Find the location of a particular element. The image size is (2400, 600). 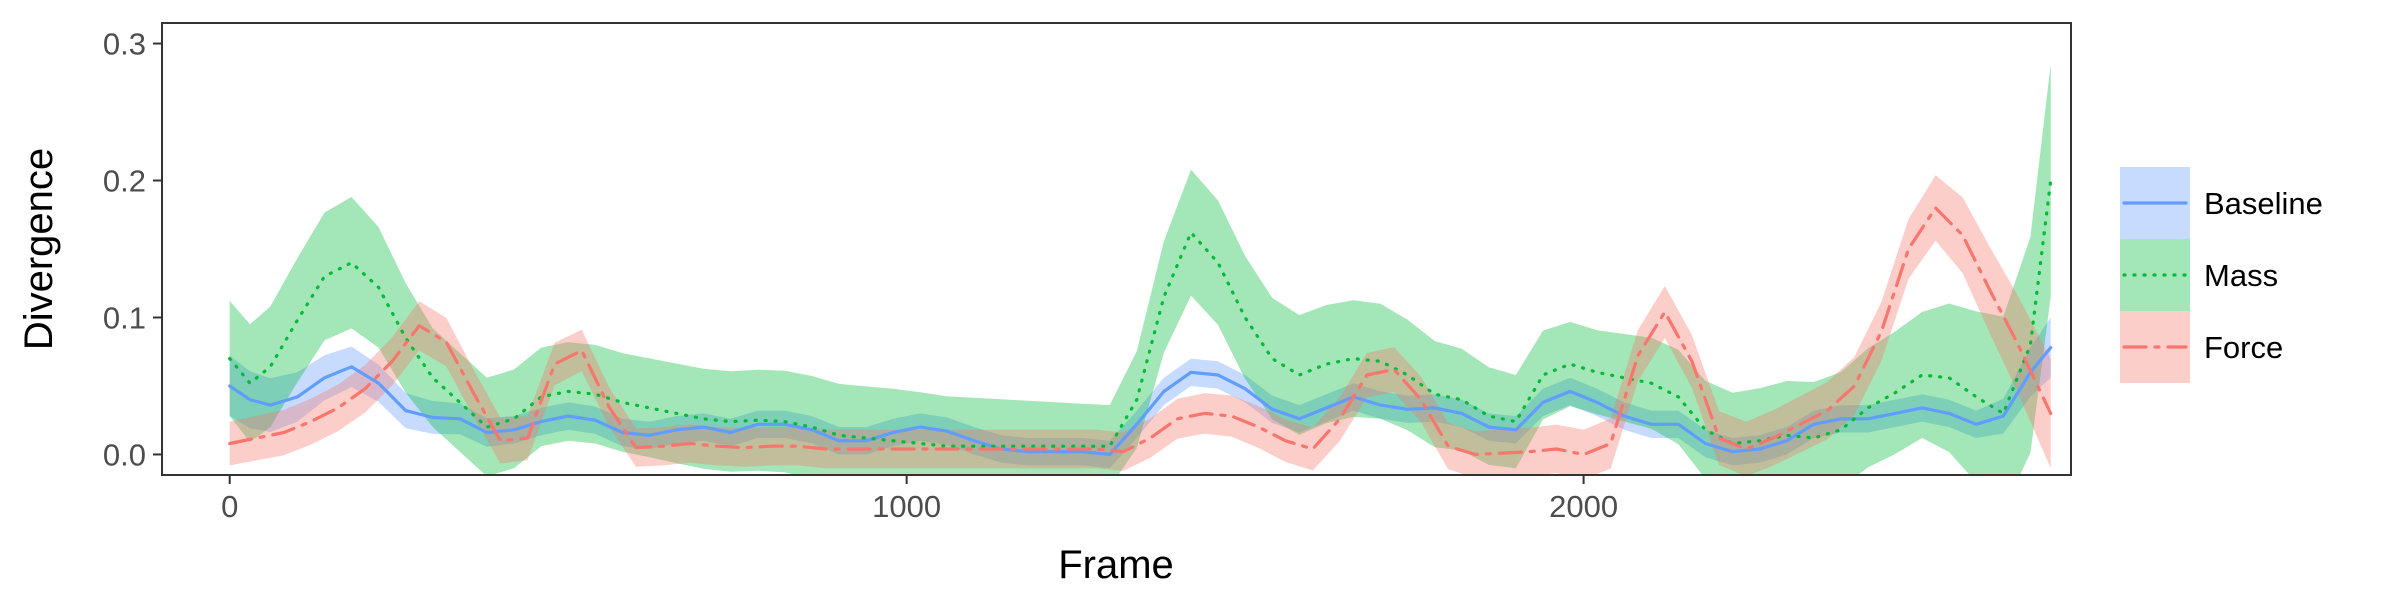

legend: Baseline Mass Force is located at coordinates (2221, 275).